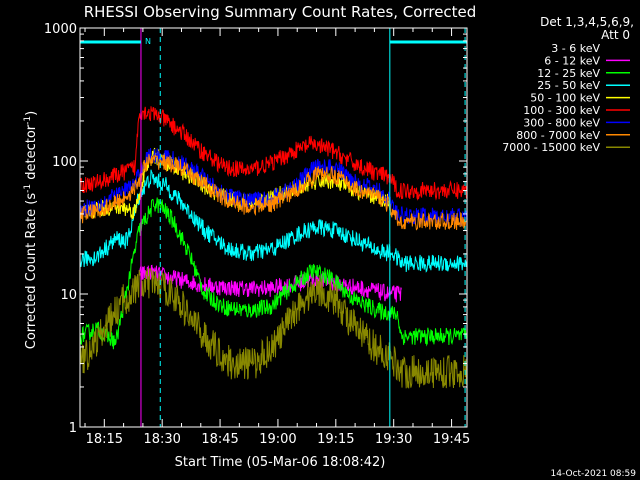 The height and width of the screenshot is (480, 640). I want to click on y-tick-label: 100, so click(64, 162).